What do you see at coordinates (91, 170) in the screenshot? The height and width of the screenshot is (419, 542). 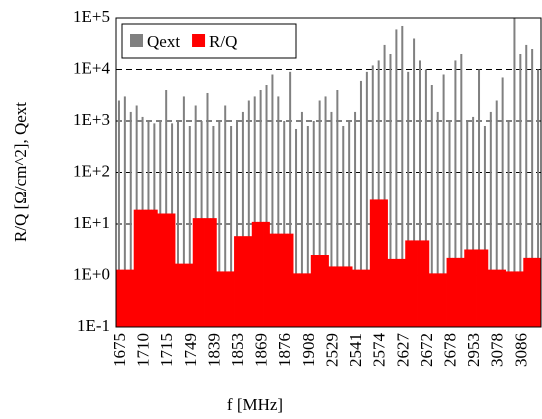 I see `y-tick-label: 1E+2` at bounding box center [91, 170].